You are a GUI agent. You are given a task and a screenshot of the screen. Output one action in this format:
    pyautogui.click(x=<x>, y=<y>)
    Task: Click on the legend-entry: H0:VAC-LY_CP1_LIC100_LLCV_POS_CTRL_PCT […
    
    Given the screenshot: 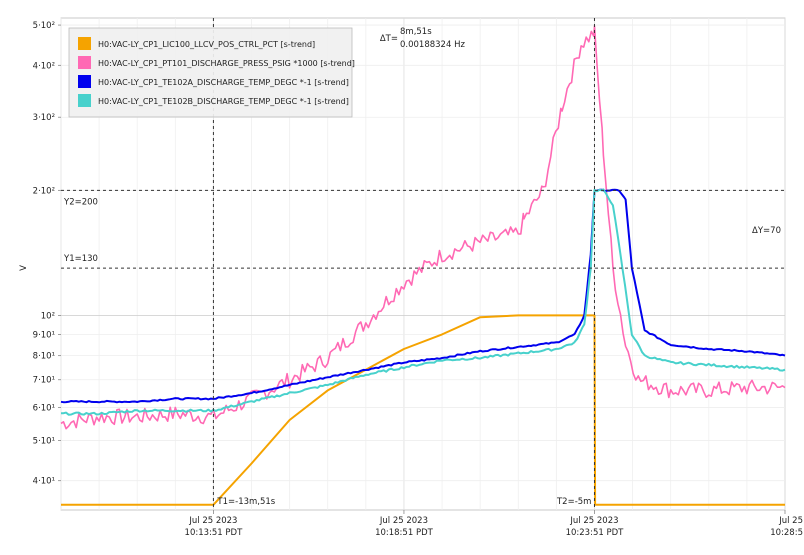 What is the action you would take?
    pyautogui.click(x=206, y=44)
    